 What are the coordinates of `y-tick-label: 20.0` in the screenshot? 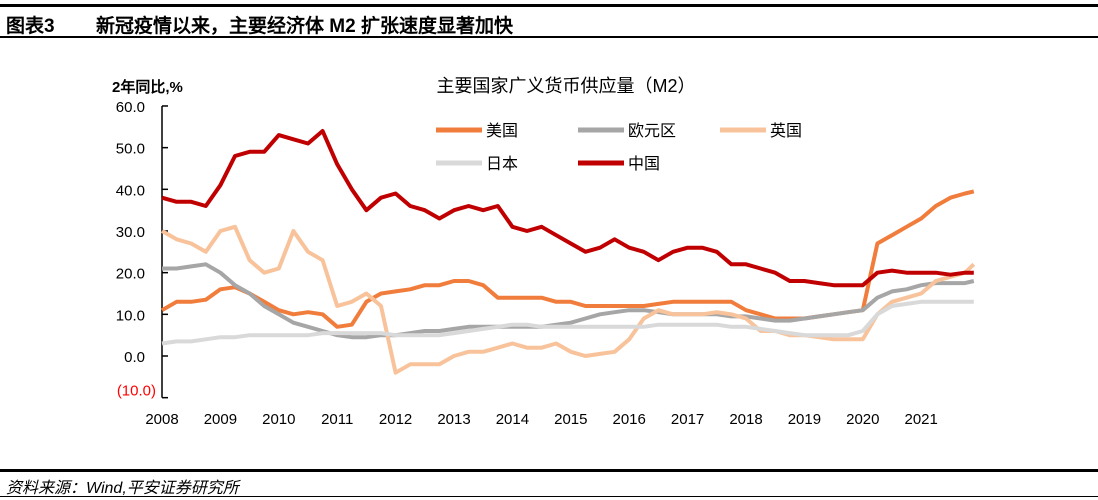 It's located at (130, 274).